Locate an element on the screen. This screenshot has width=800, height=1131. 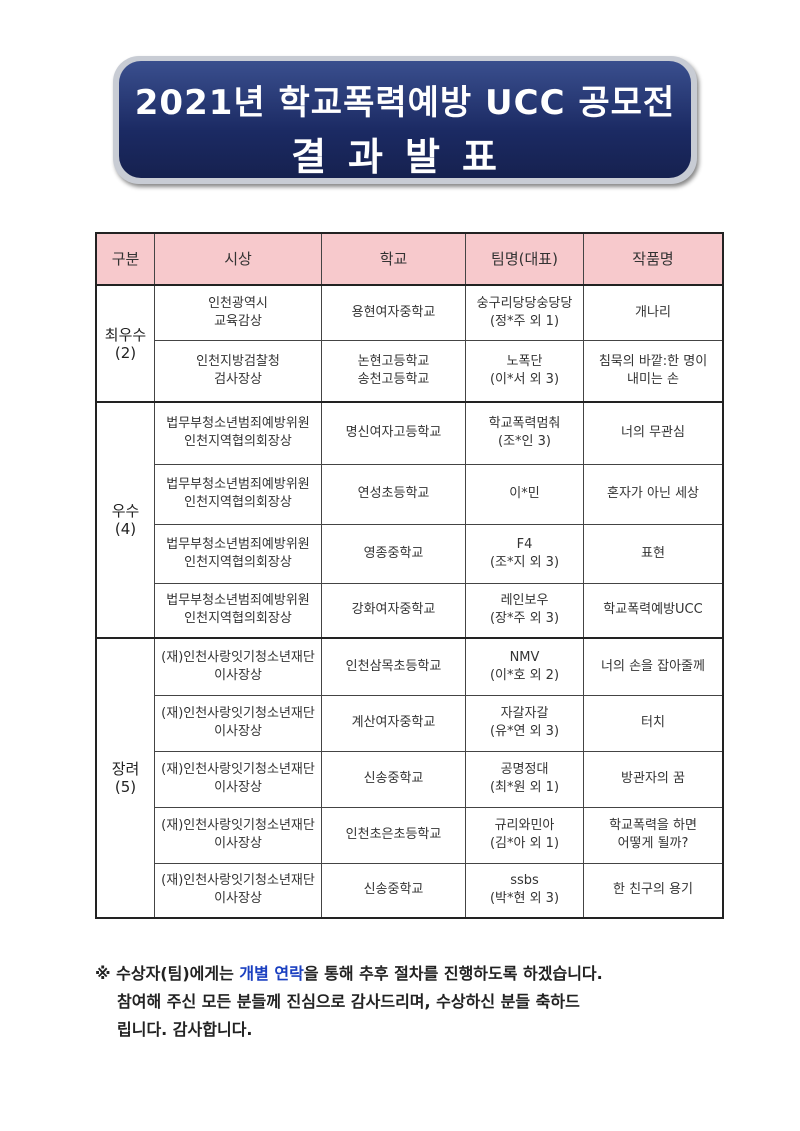
school-text: 논현고등학교 is located at coordinates (393, 361).